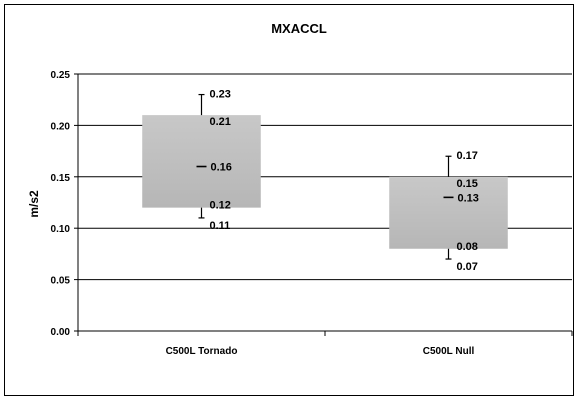 This screenshot has height=400, width=578. Describe the element at coordinates (449, 351) in the screenshot. I see `x-tick-label: C500L Null` at that location.